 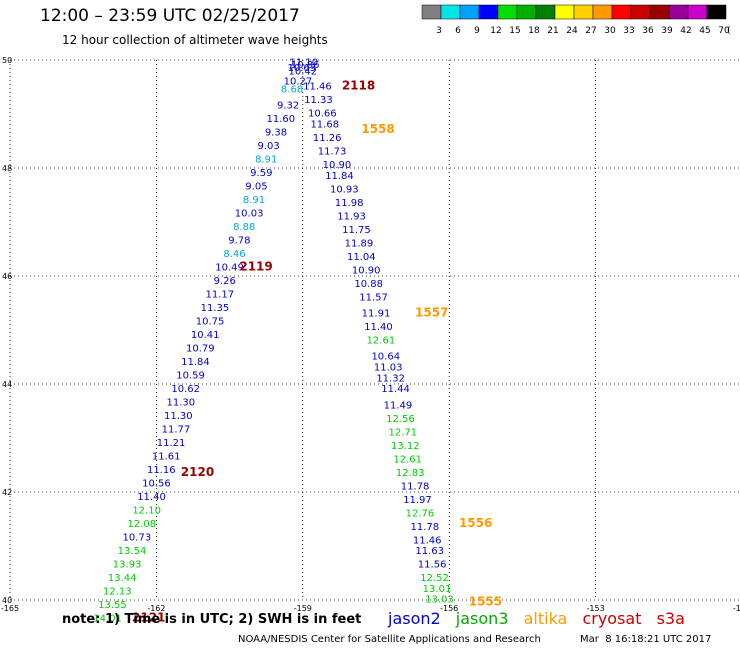 What do you see at coordinates (449, 608) in the screenshot?
I see `lon-tick-label: -156` at bounding box center [449, 608].